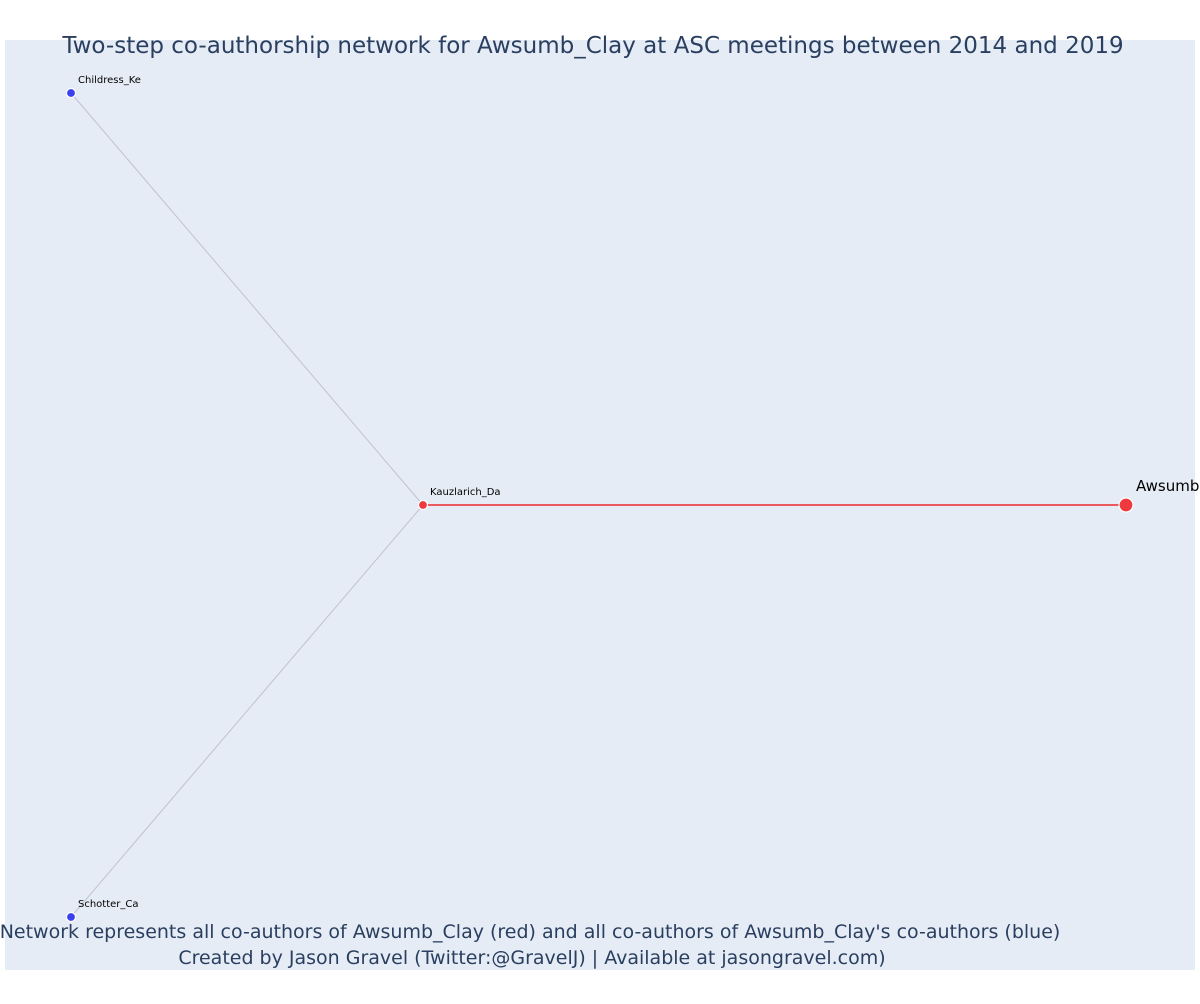 This screenshot has width=1200, height=1004. Describe the element at coordinates (423, 505) in the screenshot. I see `node-Kauzlarich_Da` at that location.